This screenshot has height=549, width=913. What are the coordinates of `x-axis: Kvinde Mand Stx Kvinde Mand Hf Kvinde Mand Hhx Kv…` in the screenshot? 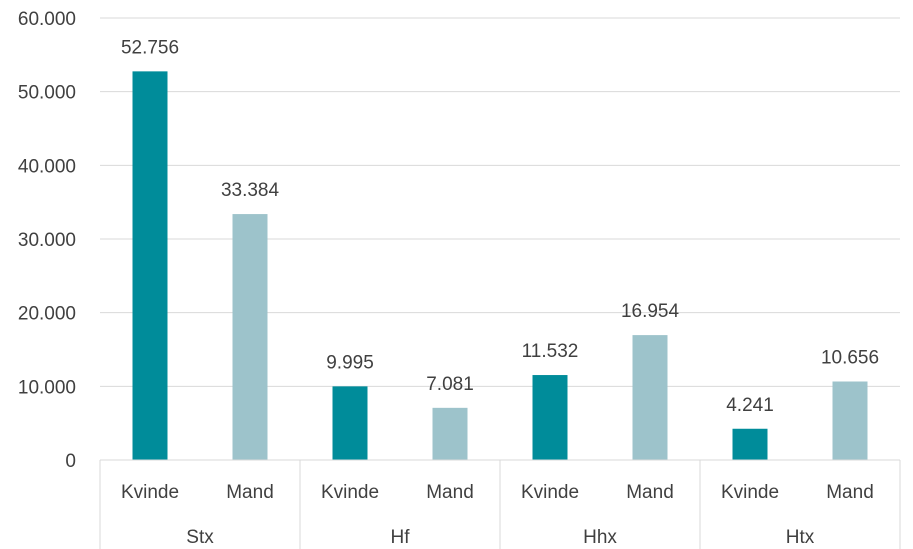 It's located at (500, 504).